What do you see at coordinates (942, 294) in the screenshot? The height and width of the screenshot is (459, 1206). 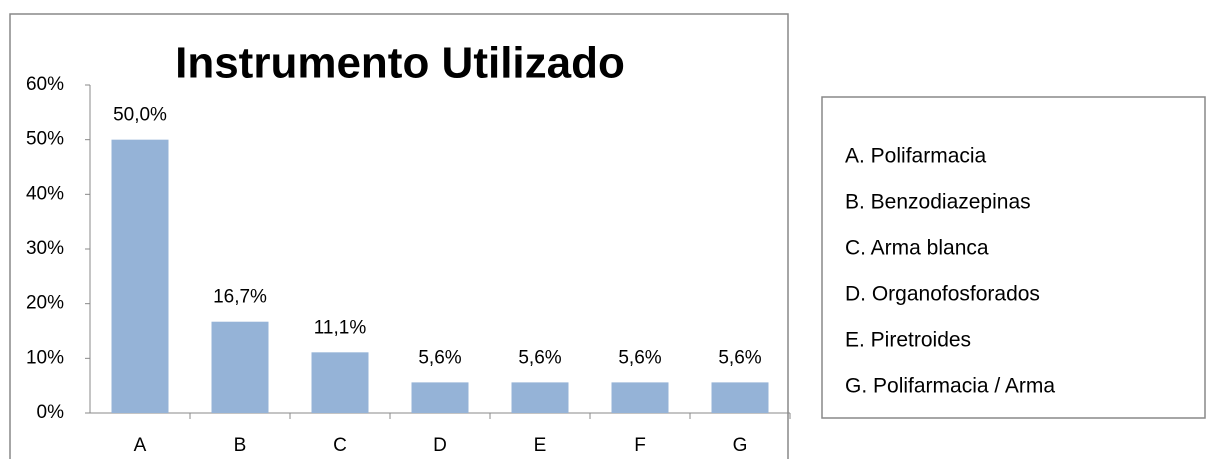 I see `legend-text: D. Organofosforados` at bounding box center [942, 294].